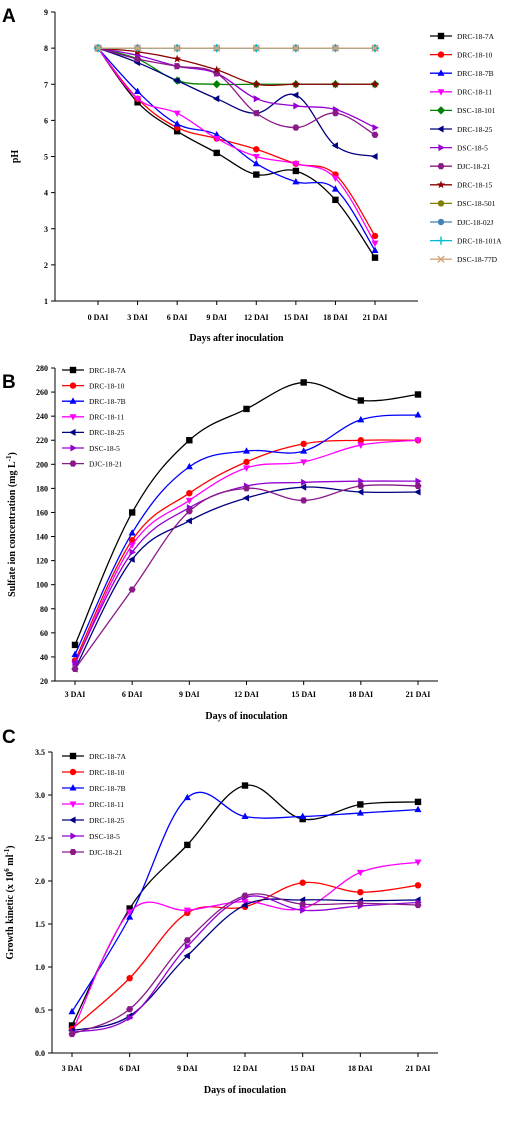 The width and height of the screenshot is (512, 1127). What do you see at coordinates (42, 561) in the screenshot?
I see `y-tick-label: 120` at bounding box center [42, 561].